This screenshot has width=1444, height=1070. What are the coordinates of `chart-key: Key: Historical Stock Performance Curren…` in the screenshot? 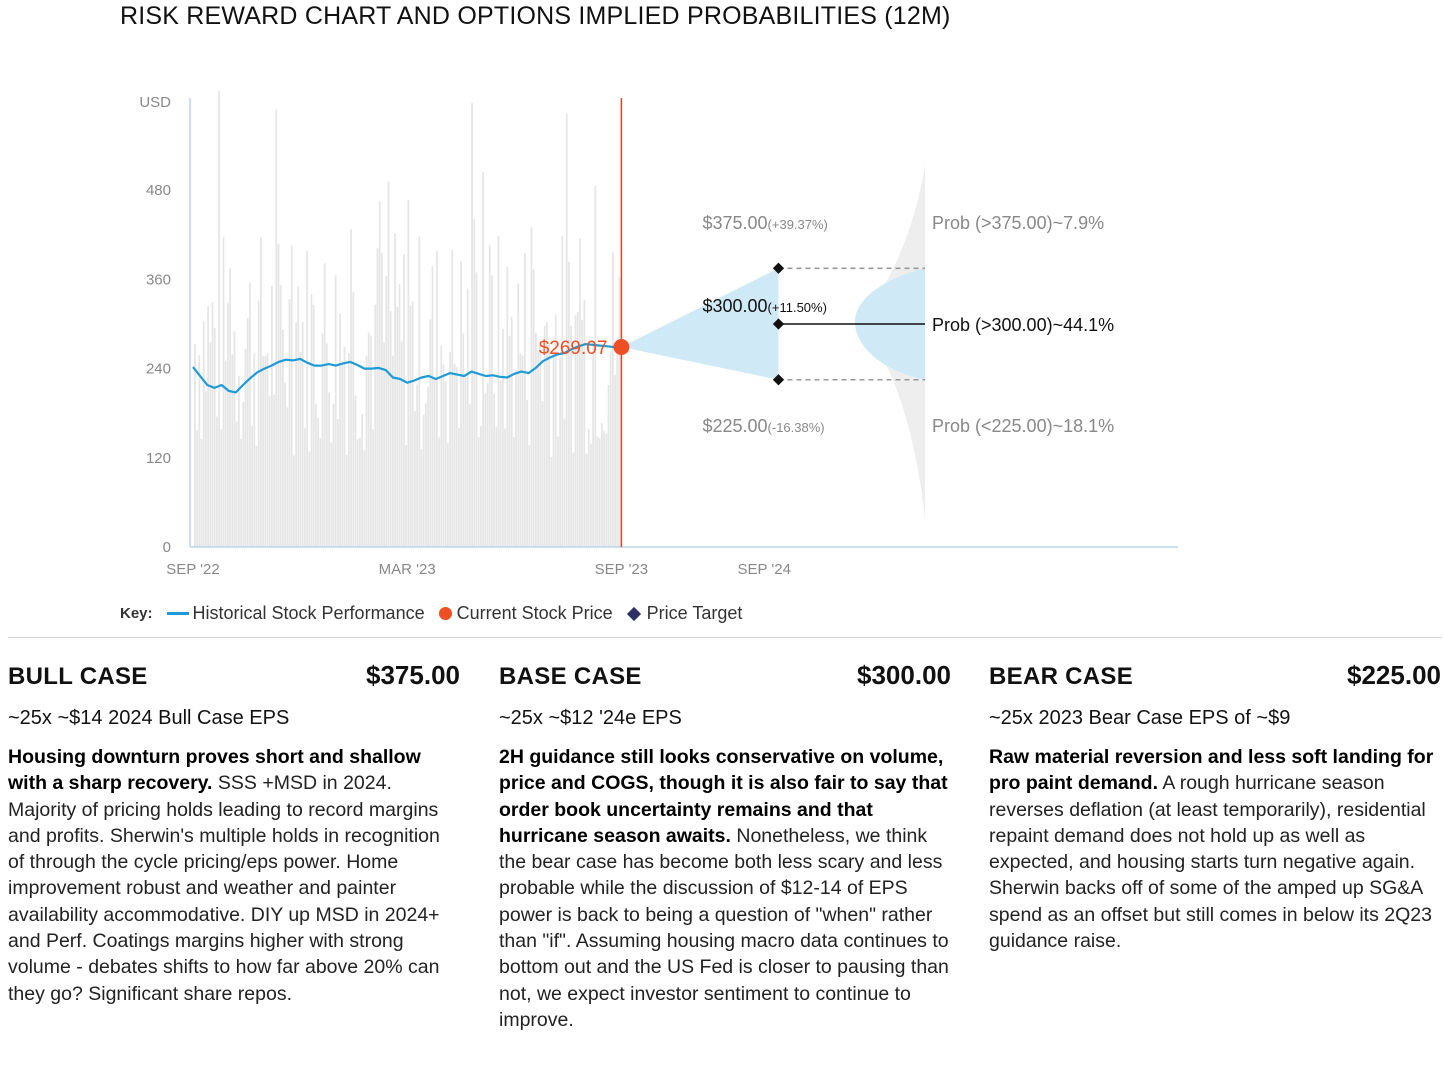 It's located at (438, 613).